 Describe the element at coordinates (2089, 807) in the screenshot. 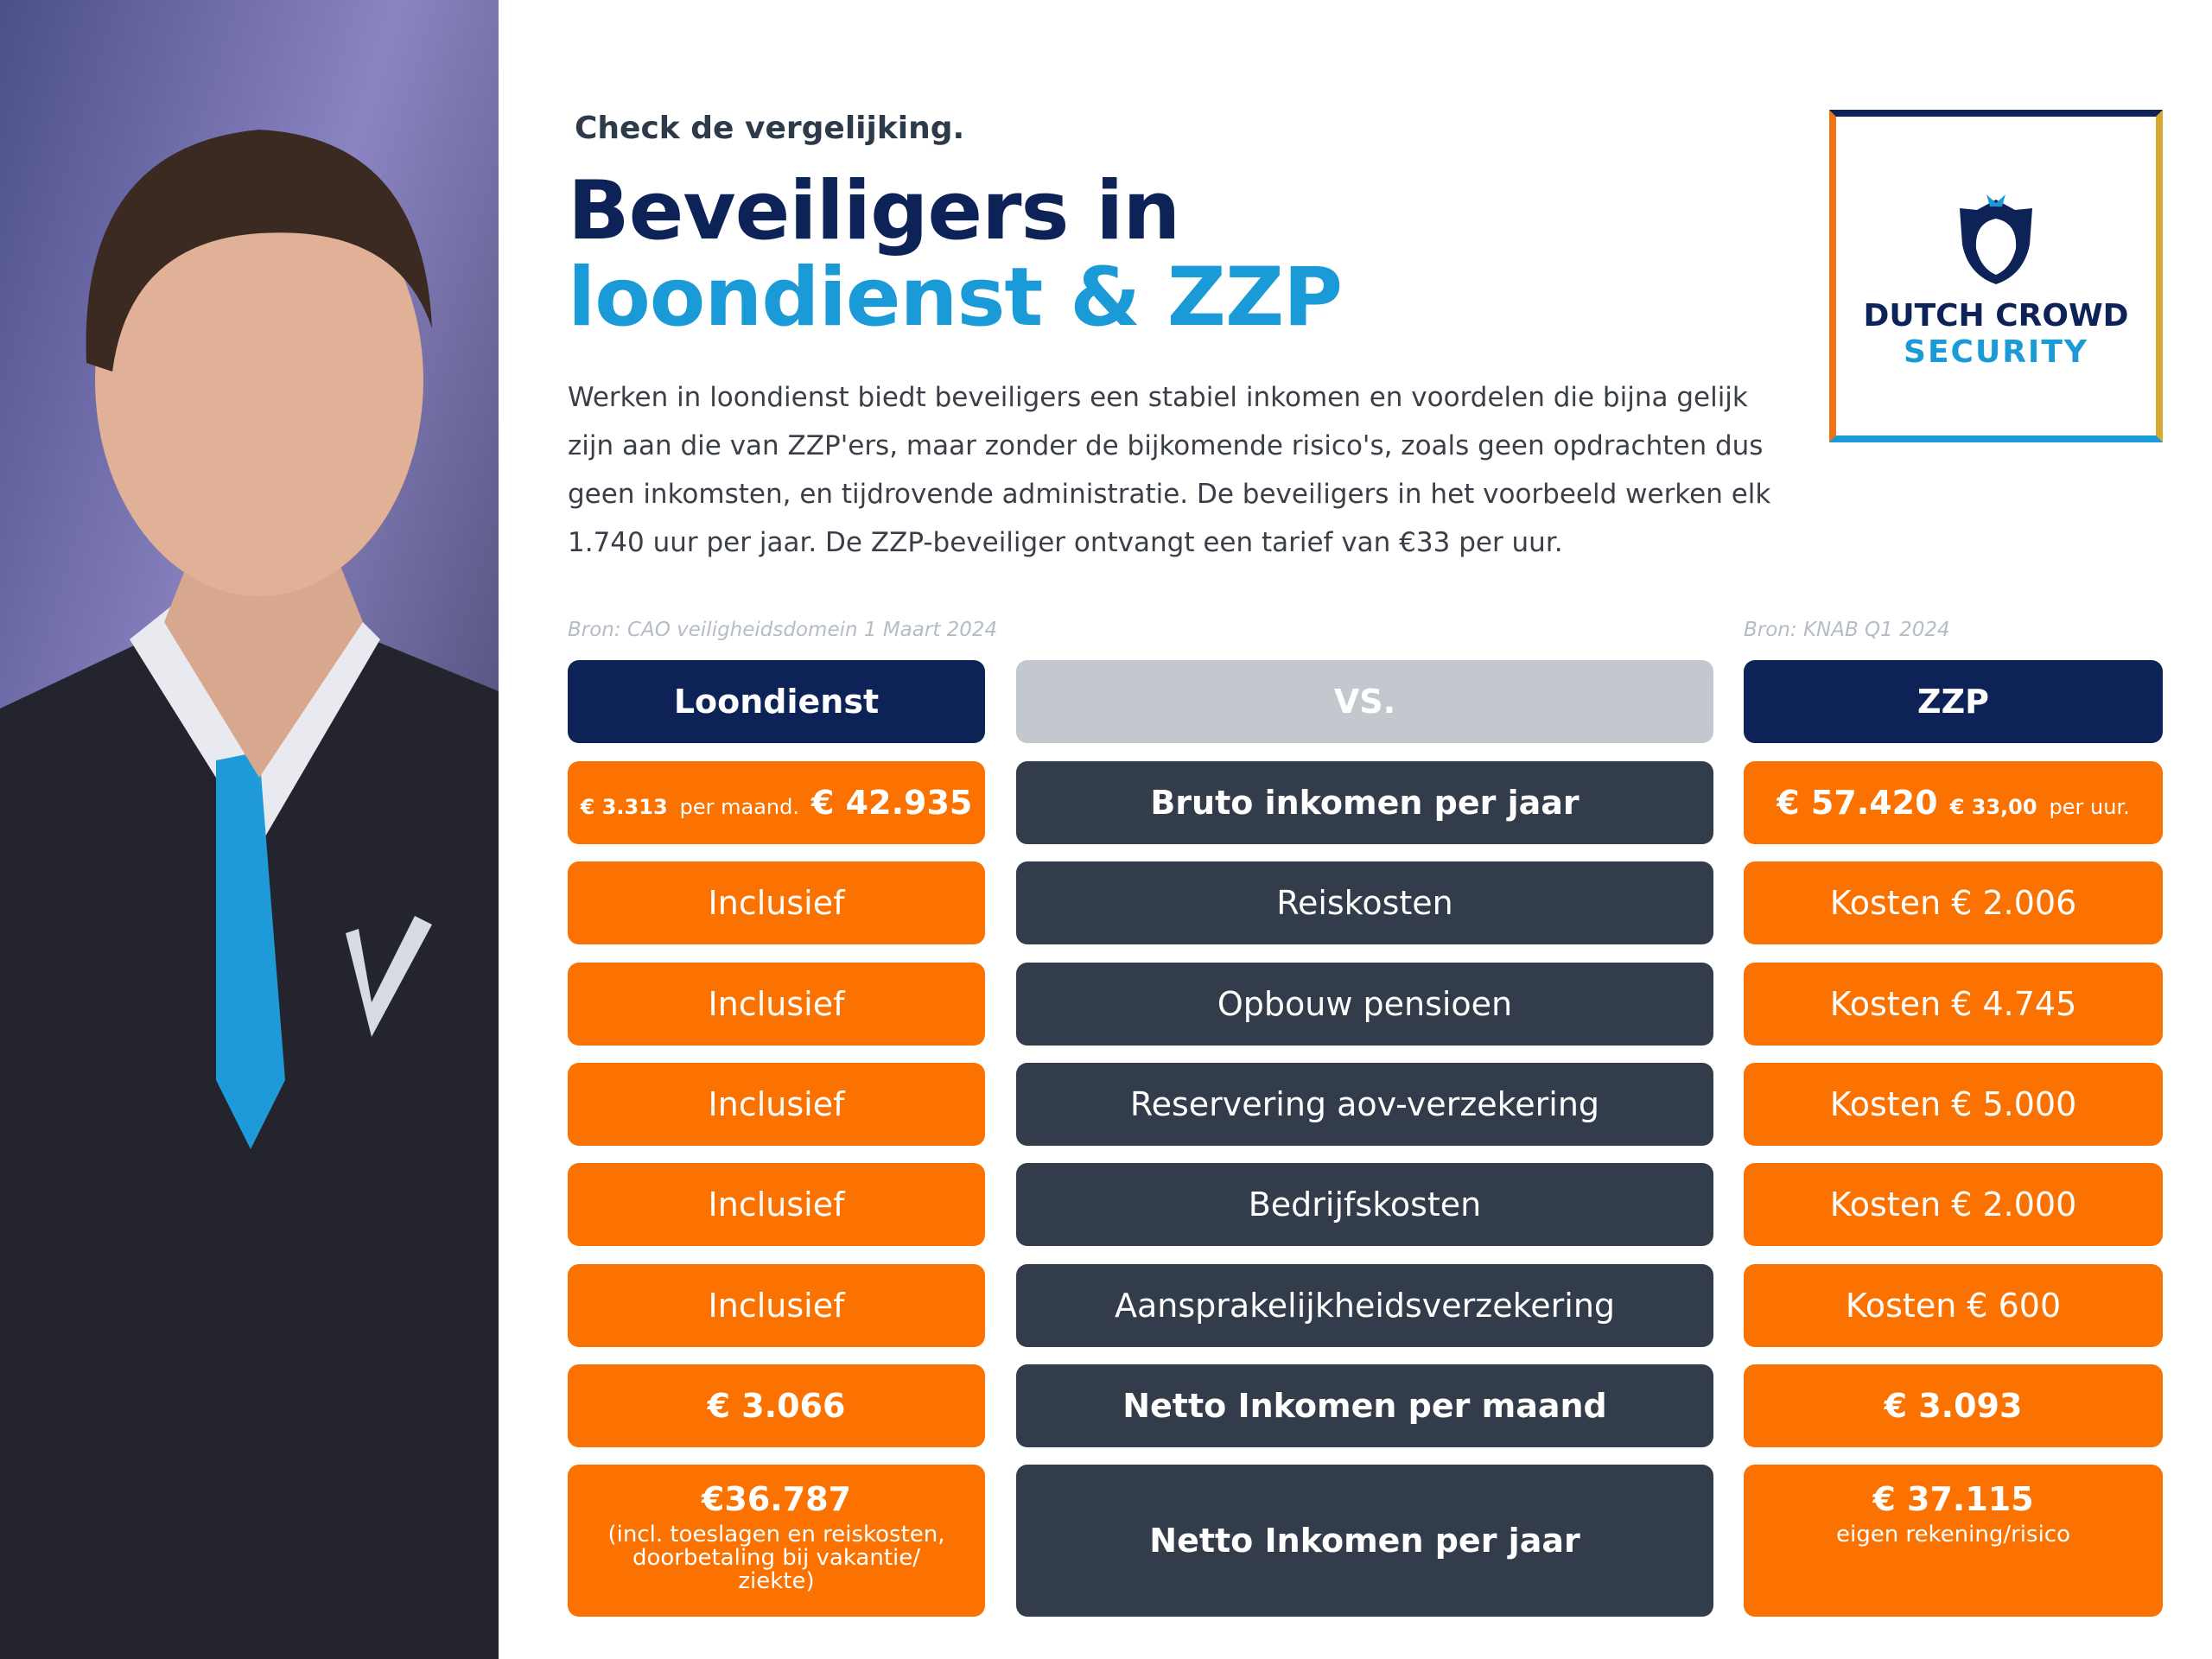

I see `cell-unit: per uur.` at that location.